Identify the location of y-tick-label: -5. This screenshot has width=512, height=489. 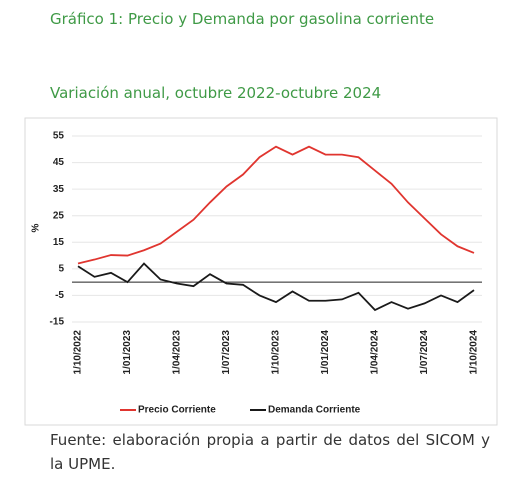
(59, 295).